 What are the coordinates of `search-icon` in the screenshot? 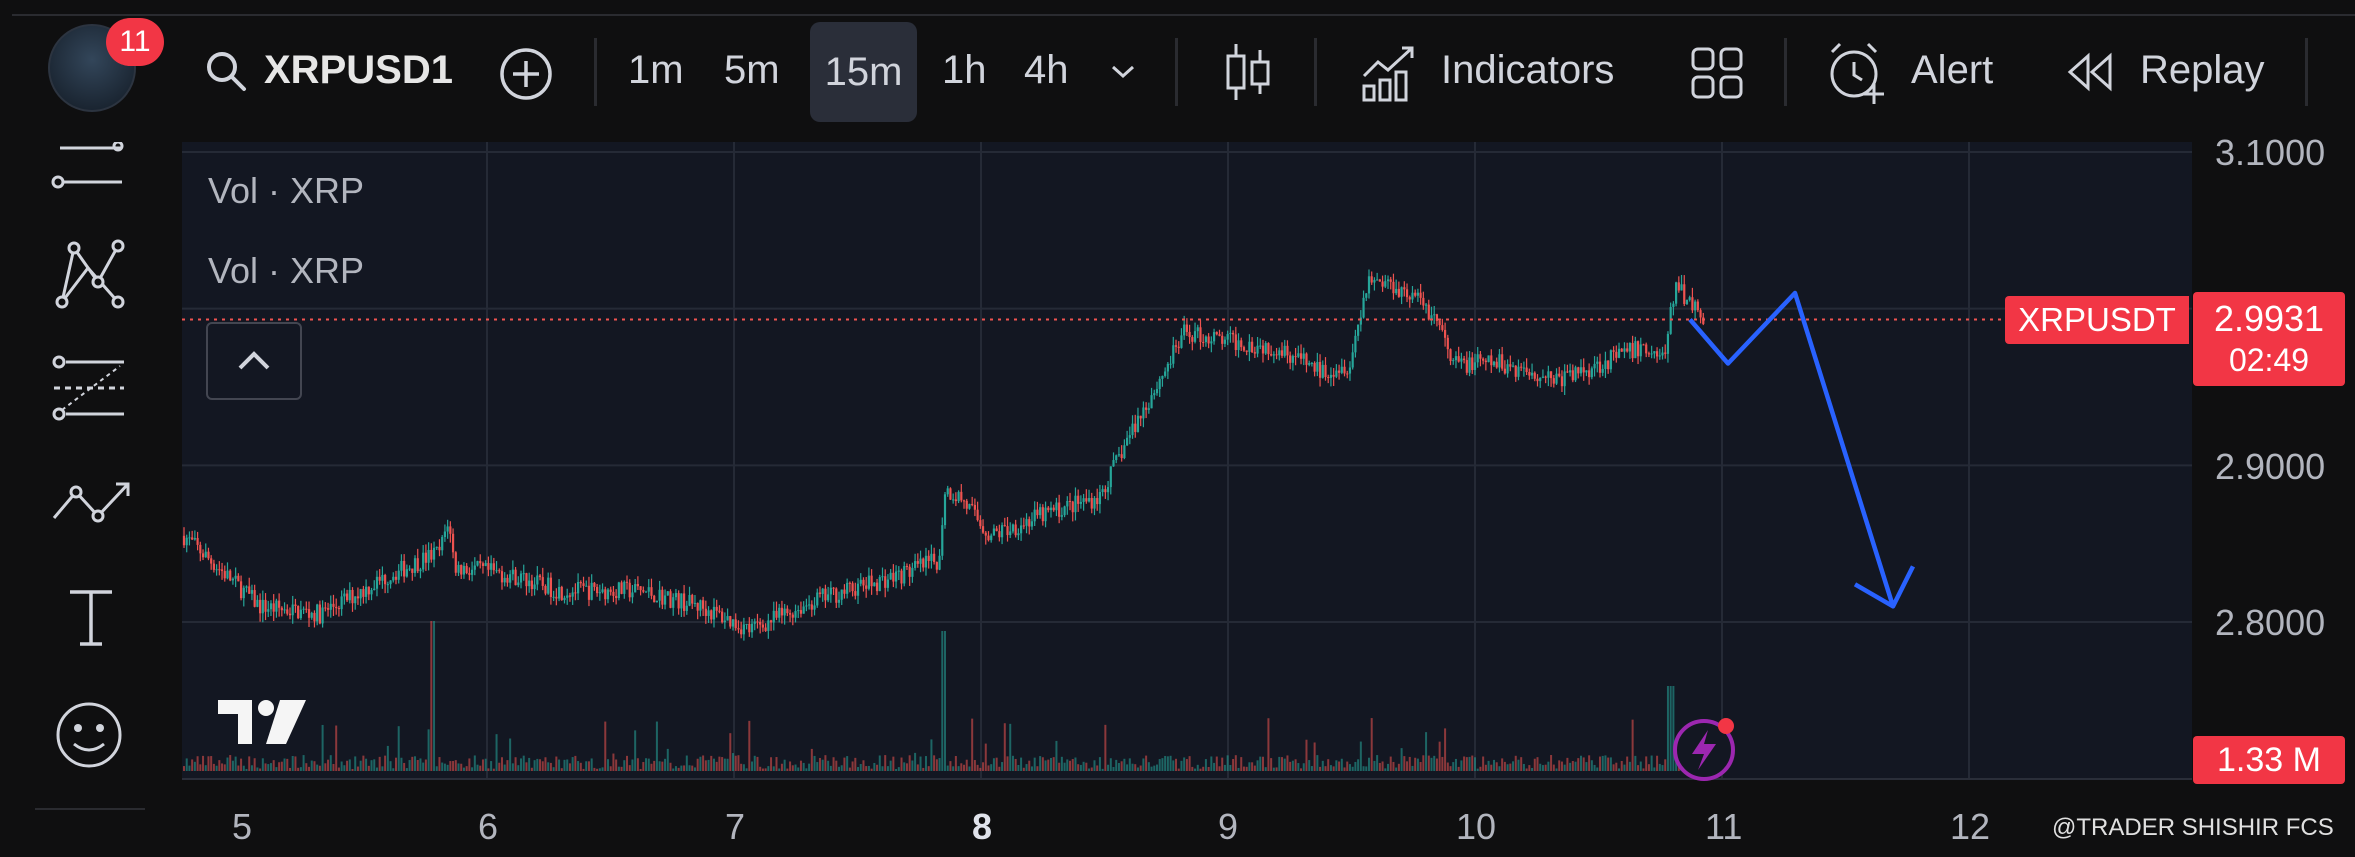 It's located at (226, 71).